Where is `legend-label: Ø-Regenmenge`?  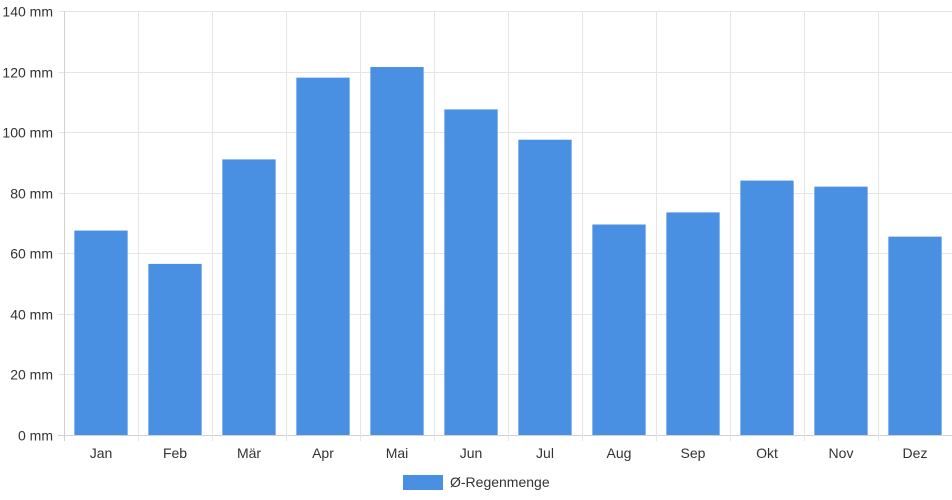
legend-label: Ø-Regenmenge is located at coordinates (500, 482).